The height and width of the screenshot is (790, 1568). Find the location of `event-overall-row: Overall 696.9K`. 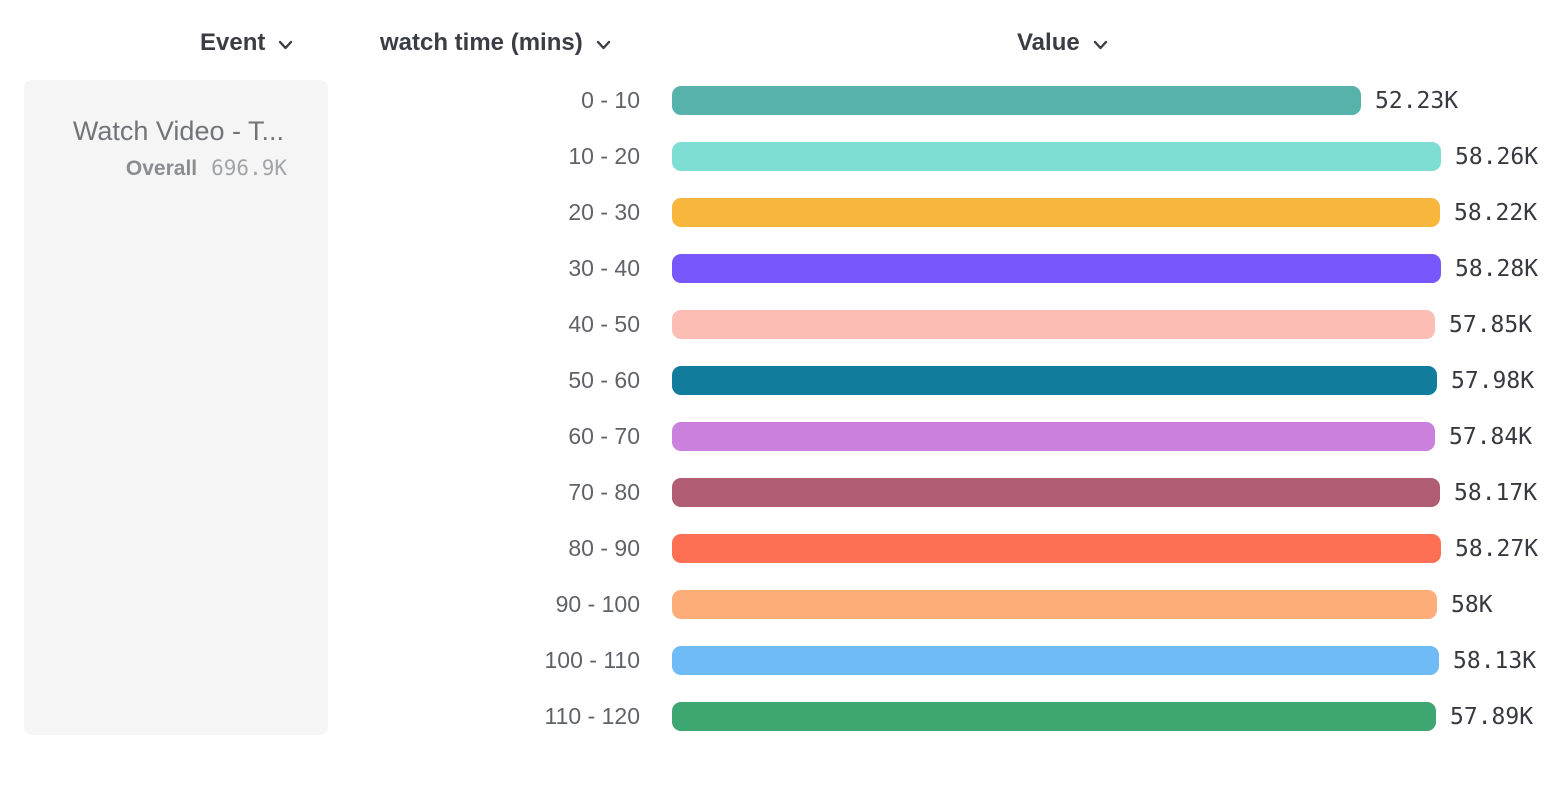

event-overall-row: Overall 696.9K is located at coordinates (206, 168).